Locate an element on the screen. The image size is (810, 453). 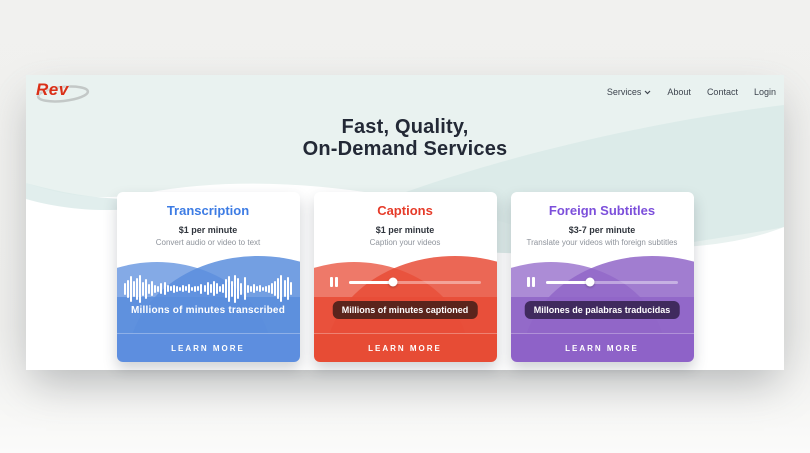
logo-text: Rev is located at coordinates (52, 89).